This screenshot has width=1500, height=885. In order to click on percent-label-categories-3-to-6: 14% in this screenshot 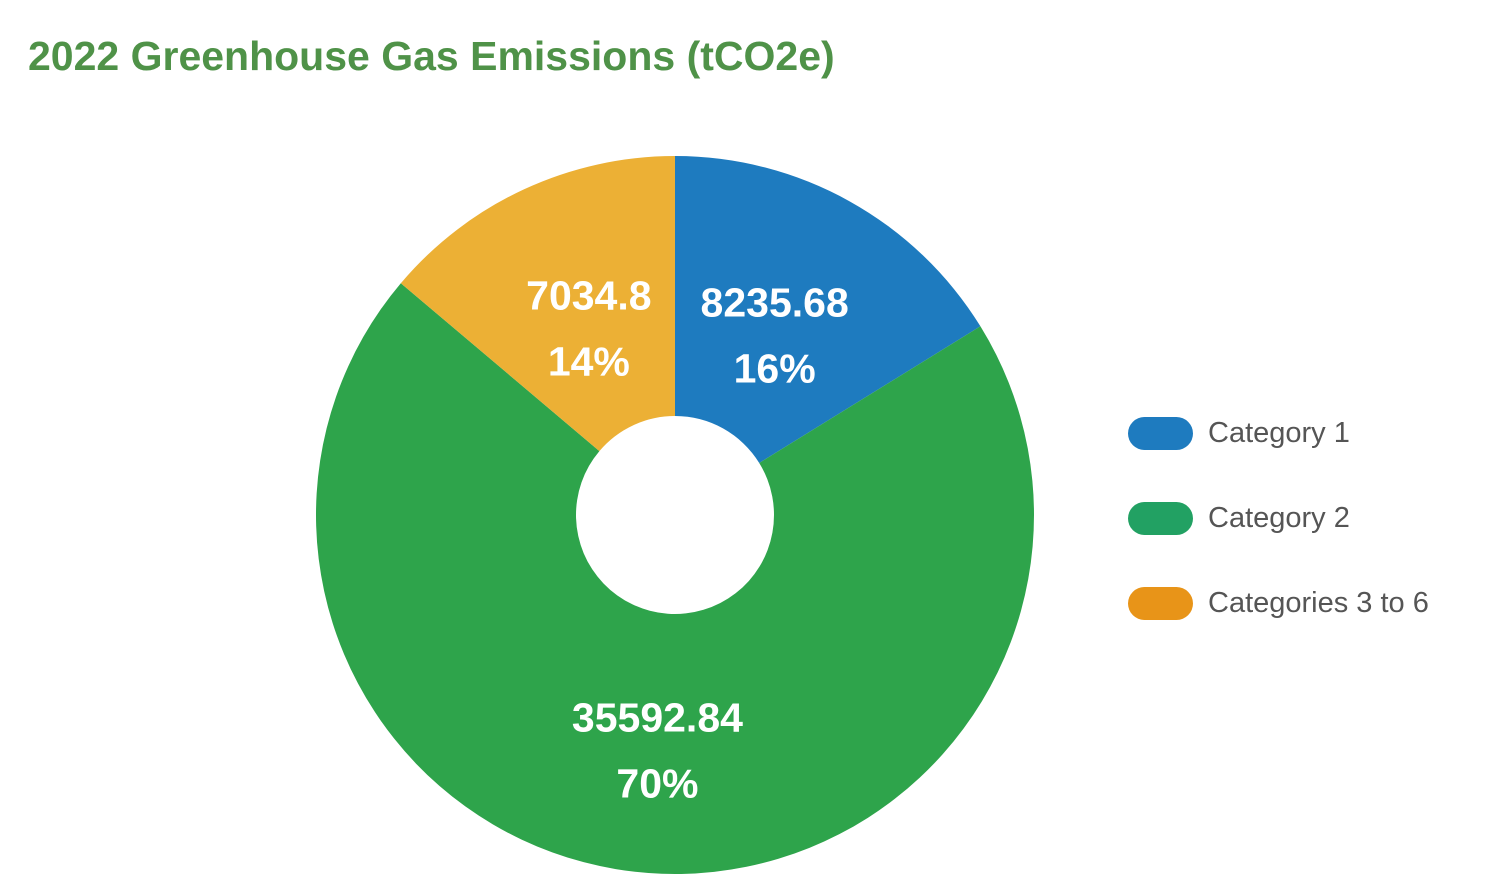, I will do `click(589, 361)`.